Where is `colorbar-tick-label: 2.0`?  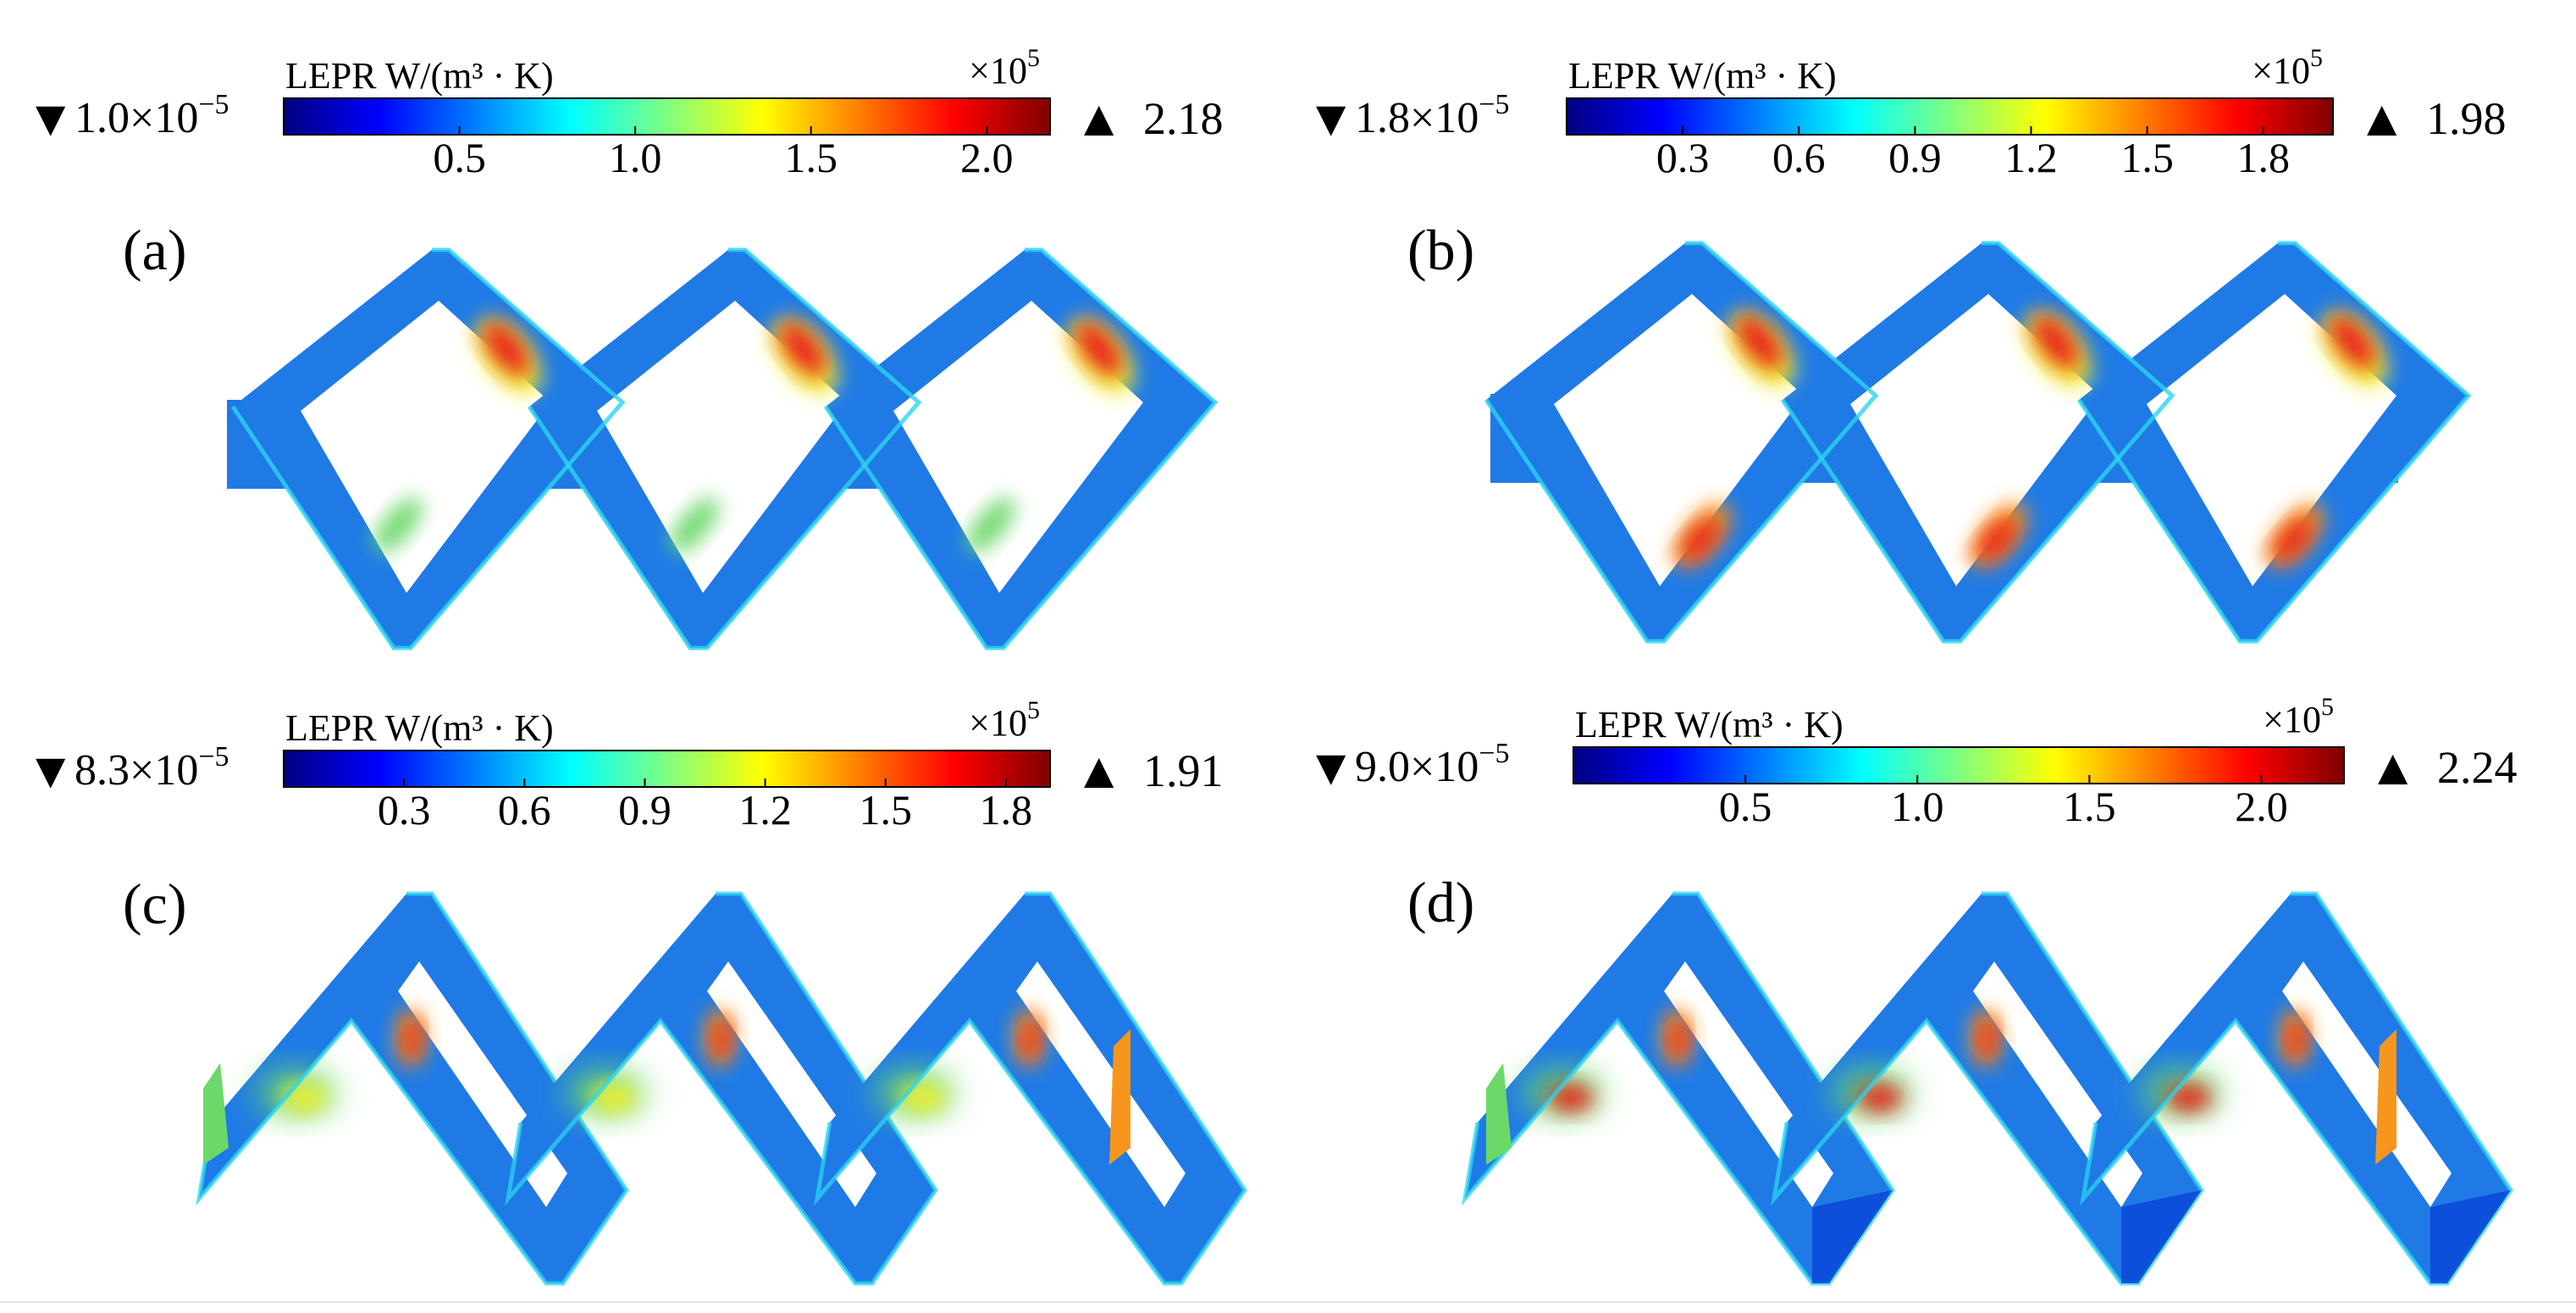
colorbar-tick-label: 2.0 is located at coordinates (987, 157).